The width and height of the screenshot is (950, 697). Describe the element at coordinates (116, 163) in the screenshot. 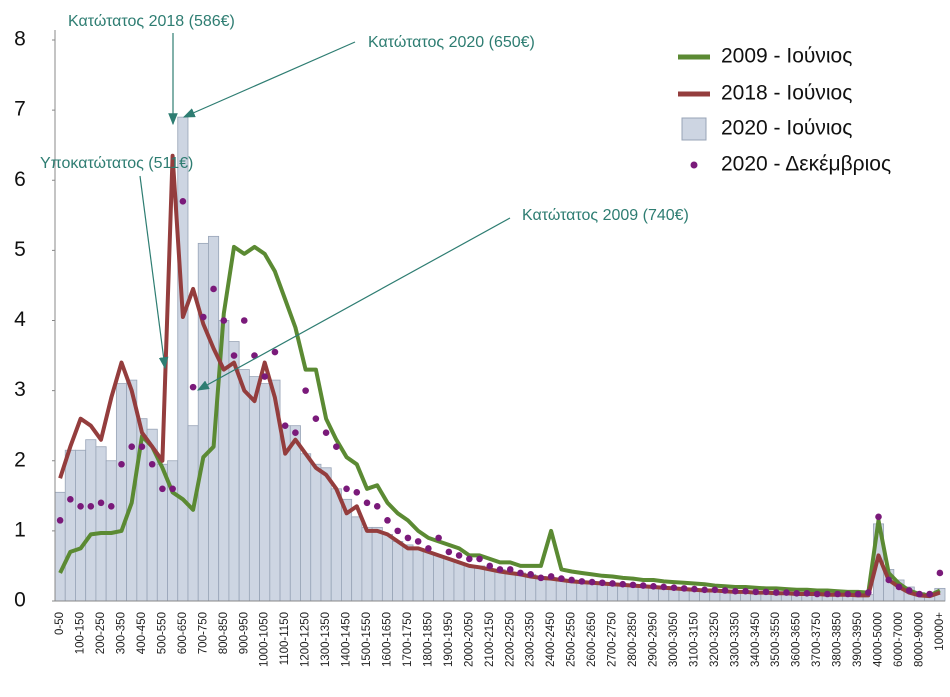

I see `annotation: Υποκατώτατος (511€)` at that location.